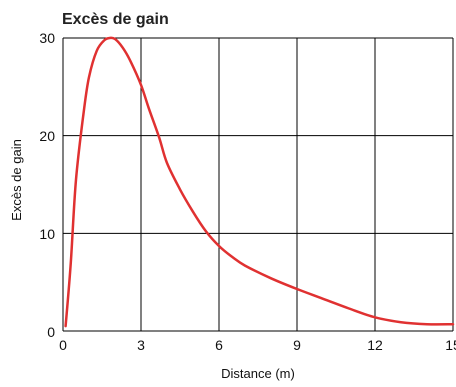 Image resolution: width=456 pixels, height=387 pixels. I want to click on y-tick-label: 20, so click(47, 136).